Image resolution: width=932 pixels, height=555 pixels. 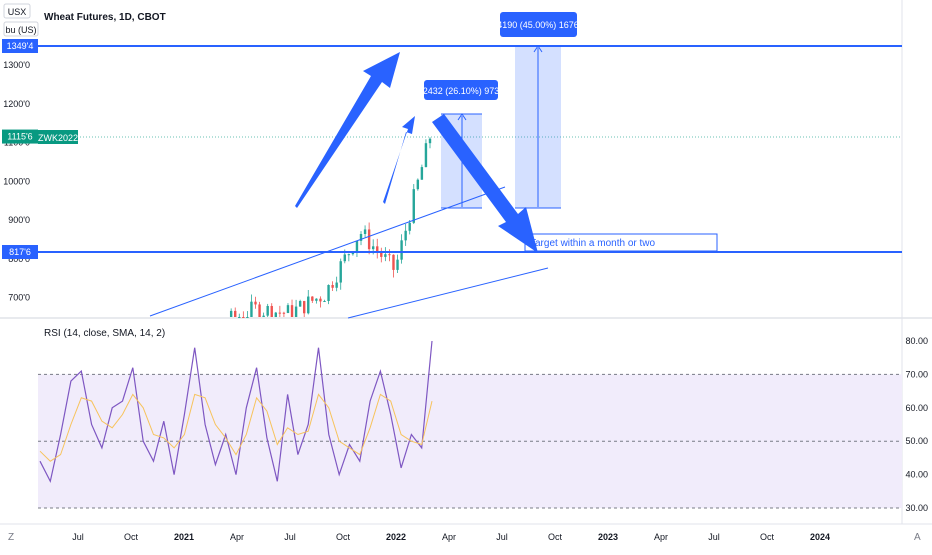 I want to click on measure-label-small: 2432 (26.10%) 973, so click(x=461, y=91).